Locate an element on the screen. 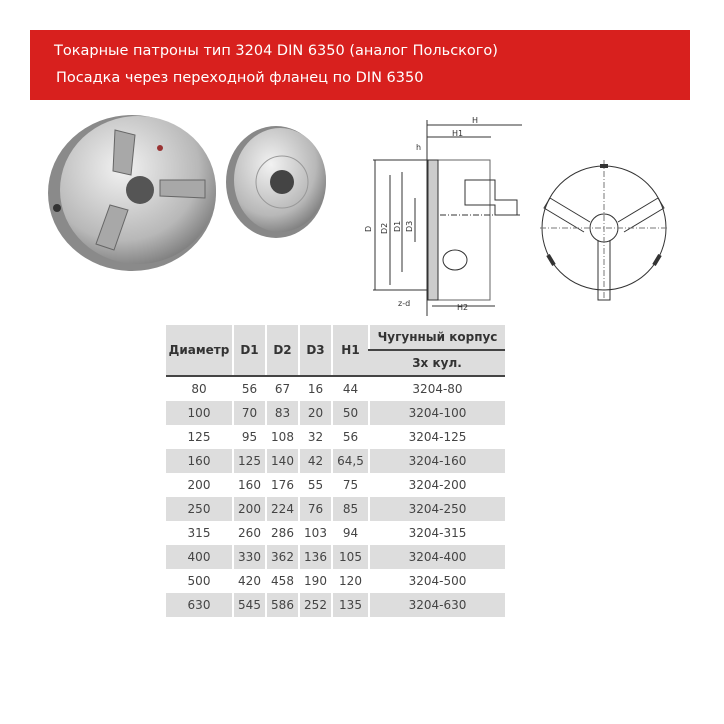  table-cell: 85 is located at coordinates (350, 509).